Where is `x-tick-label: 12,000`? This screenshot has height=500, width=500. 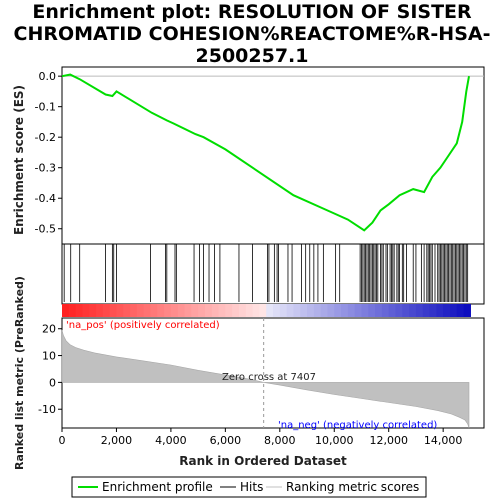 x-tick-label: 12,000 is located at coordinates (388, 440).